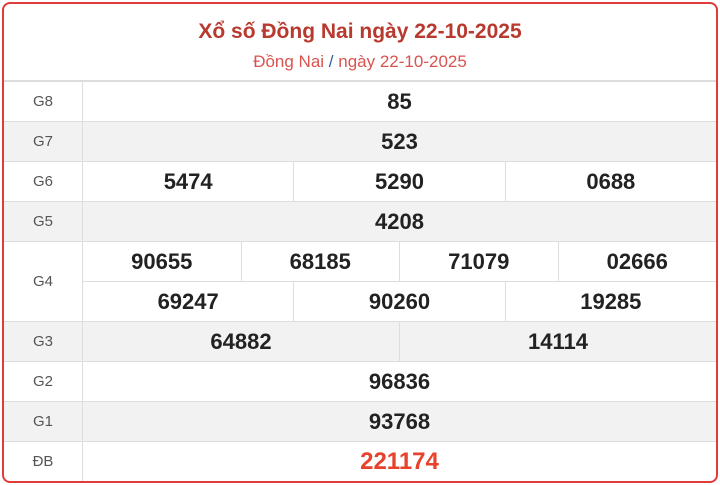  I want to click on prize-number: 71079, so click(478, 261).